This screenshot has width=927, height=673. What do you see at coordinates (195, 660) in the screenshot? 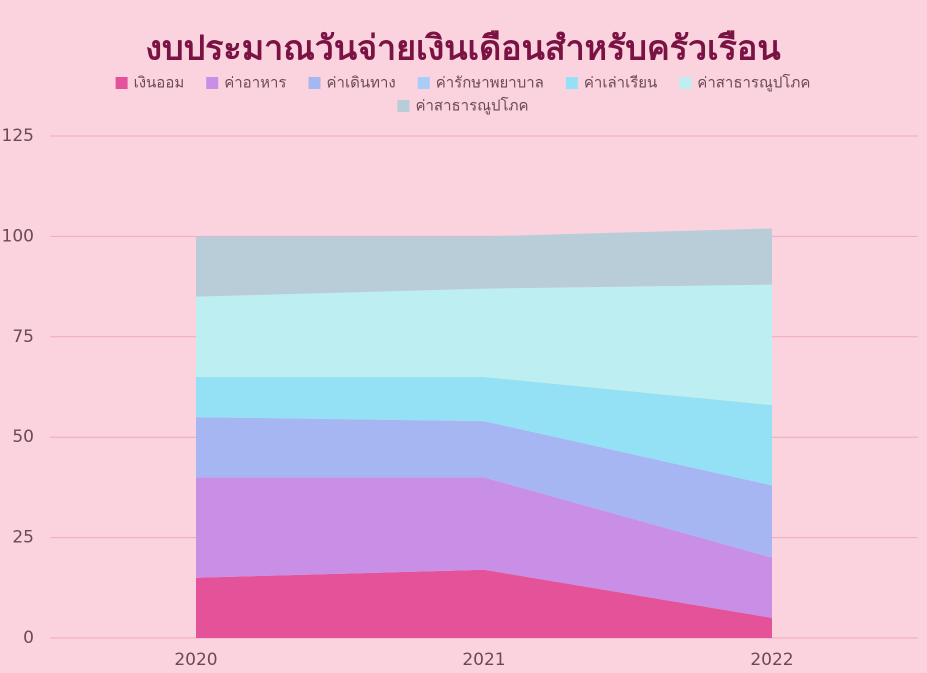
I see `x-tick-label: 2020` at bounding box center [195, 660].